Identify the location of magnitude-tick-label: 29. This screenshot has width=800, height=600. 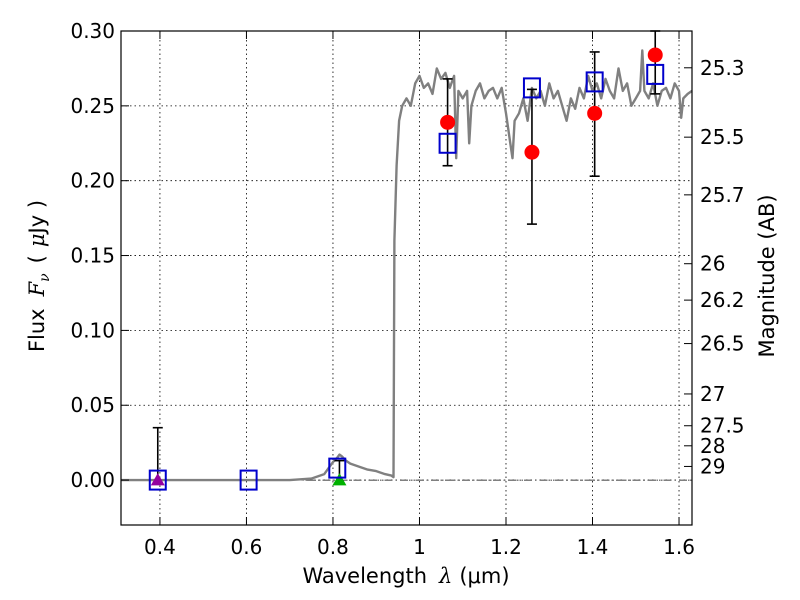
(712, 466).